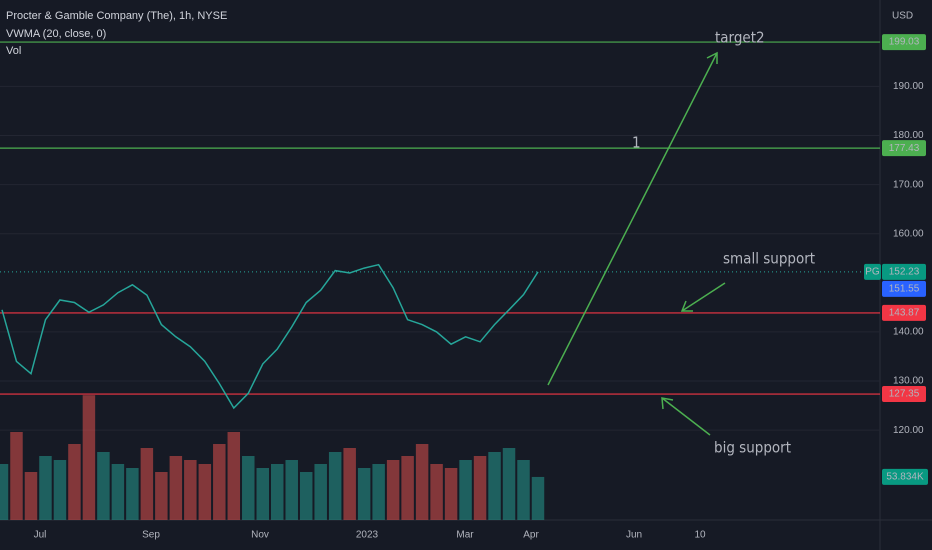  I want to click on vwma-box, so click(904, 288).